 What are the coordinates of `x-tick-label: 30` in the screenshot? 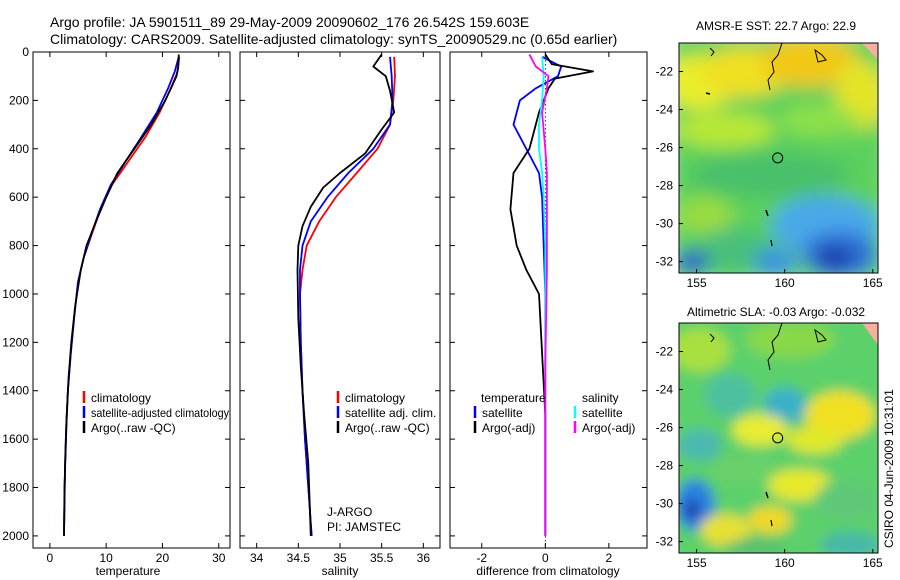 It's located at (219, 558).